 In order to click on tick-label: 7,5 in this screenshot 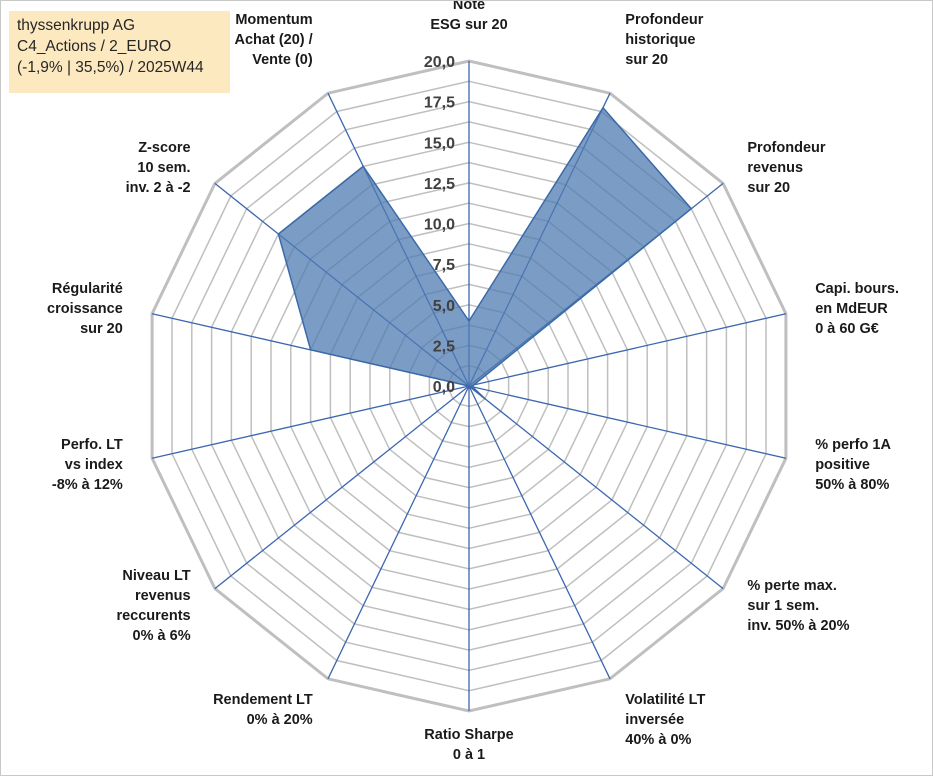, I will do `click(444, 265)`.